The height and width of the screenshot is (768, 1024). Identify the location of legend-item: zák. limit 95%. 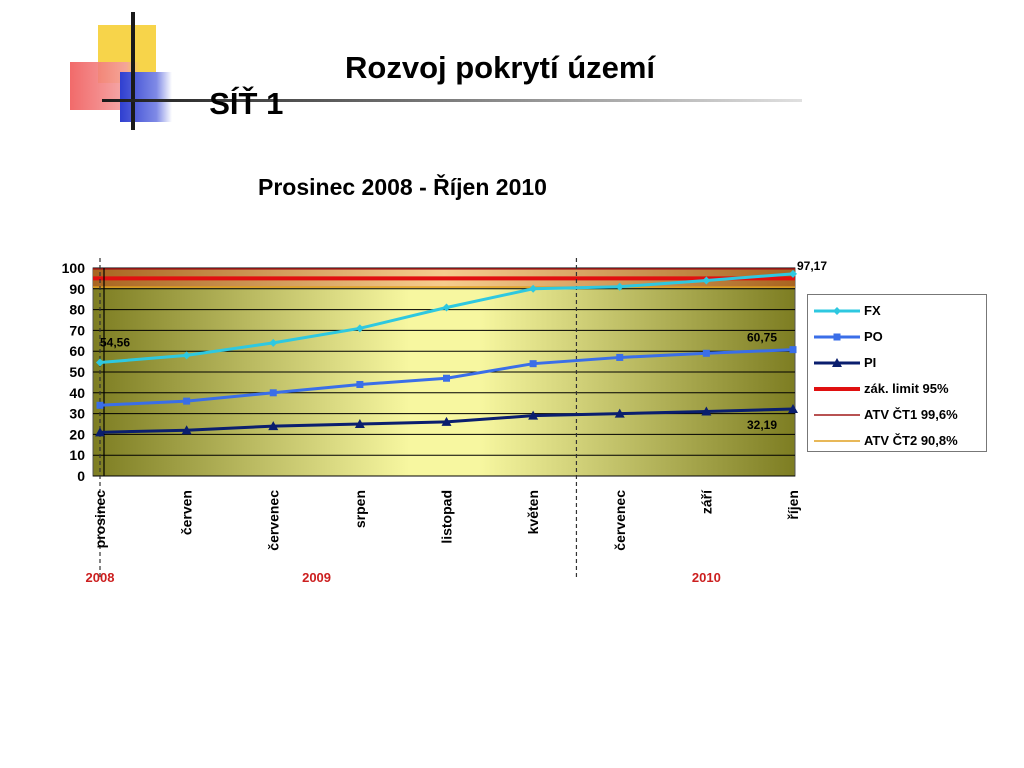
(897, 389).